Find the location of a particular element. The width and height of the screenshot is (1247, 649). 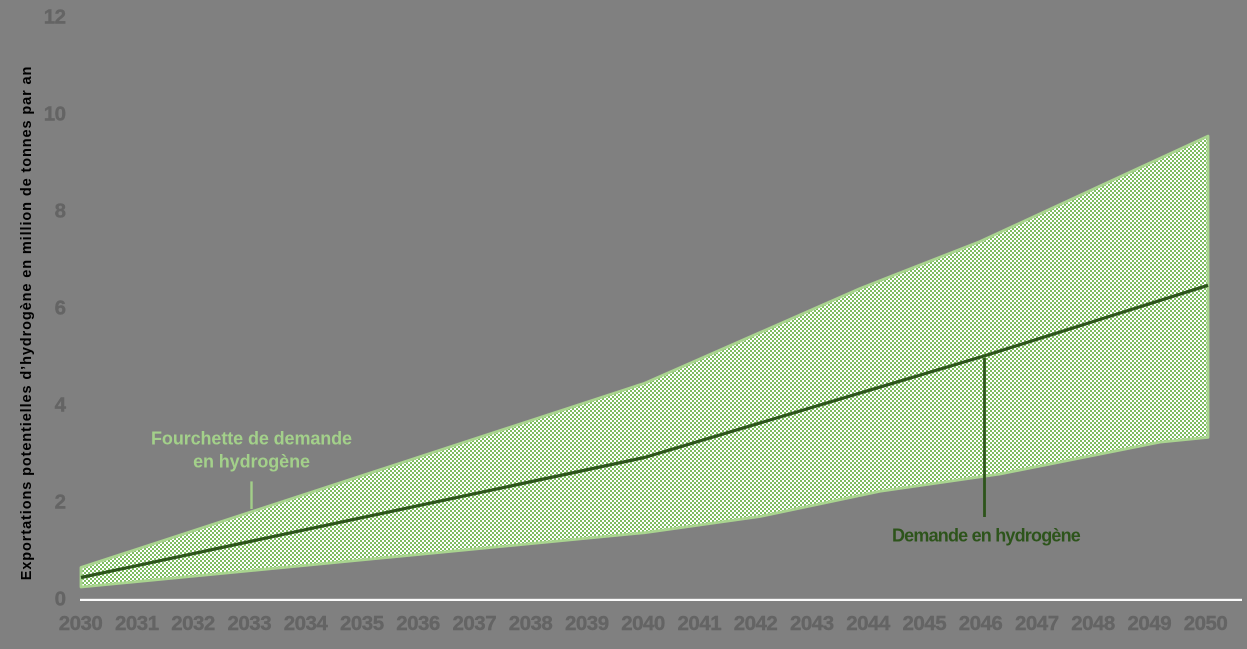

svg-text: Fourchette de demande is located at coordinates (251, 439).